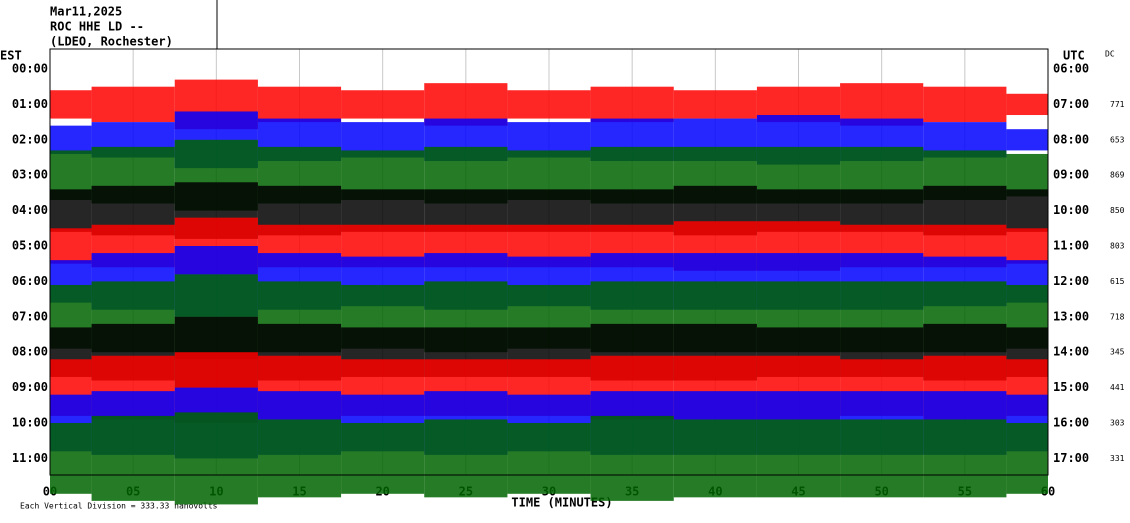 The height and width of the screenshot is (523, 1130). I want to click on est-label: 11:00, so click(30, 458).